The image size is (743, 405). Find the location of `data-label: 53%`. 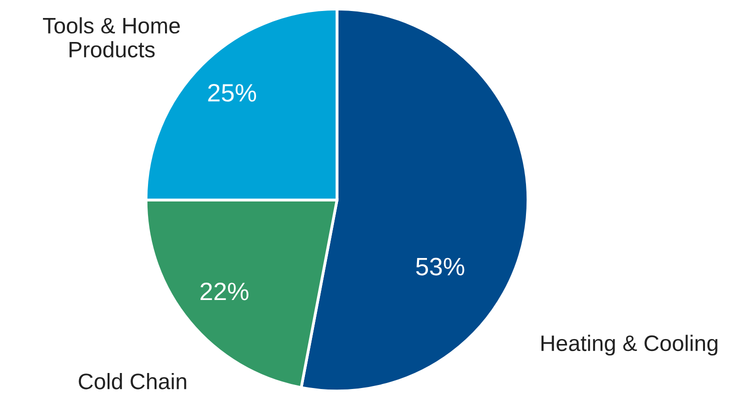

data-label: 53% is located at coordinates (440, 267).